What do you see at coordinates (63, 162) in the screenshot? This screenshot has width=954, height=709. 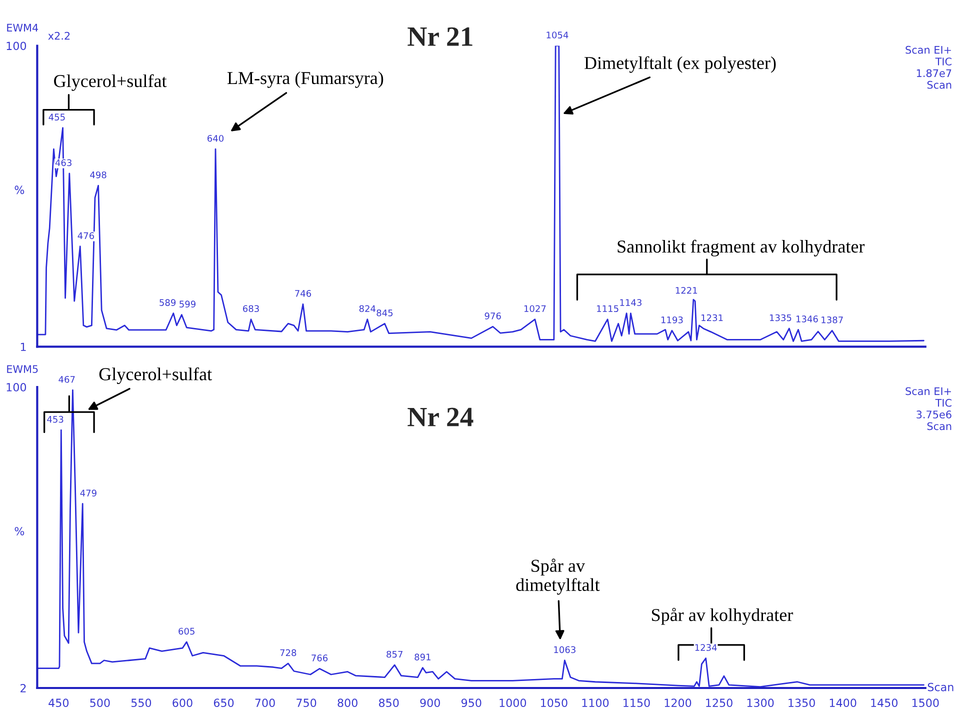 I see `annotation: 463` at bounding box center [63, 162].